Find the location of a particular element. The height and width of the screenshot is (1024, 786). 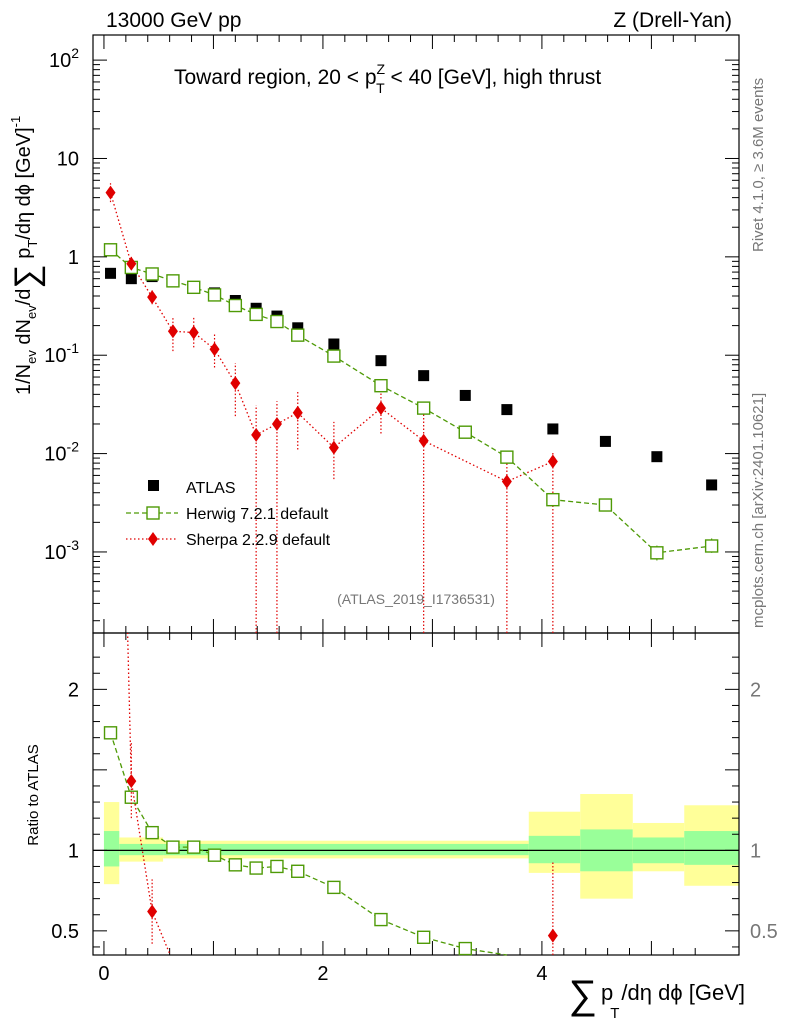

legend-atlas-marker is located at coordinates (153, 485).